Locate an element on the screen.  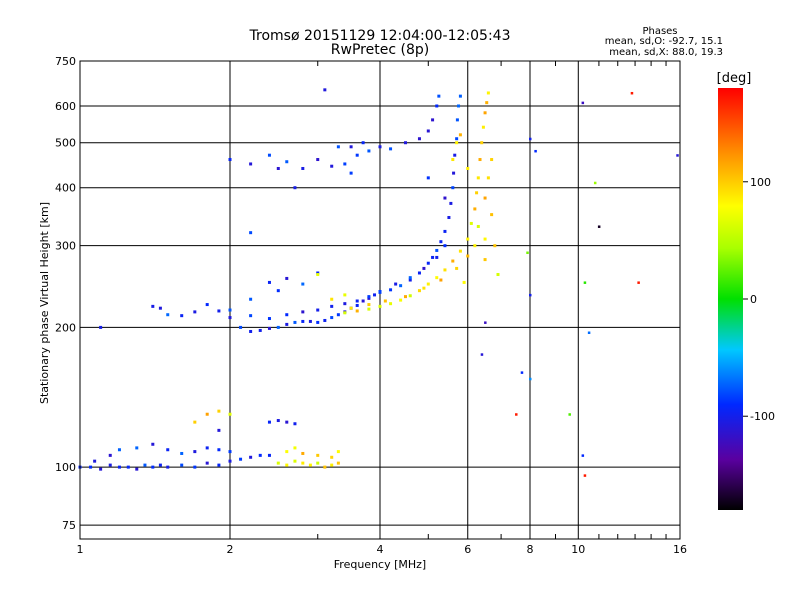
y-axis-label: Stationary phase Virtual Height [km] is located at coordinates (44, 303).